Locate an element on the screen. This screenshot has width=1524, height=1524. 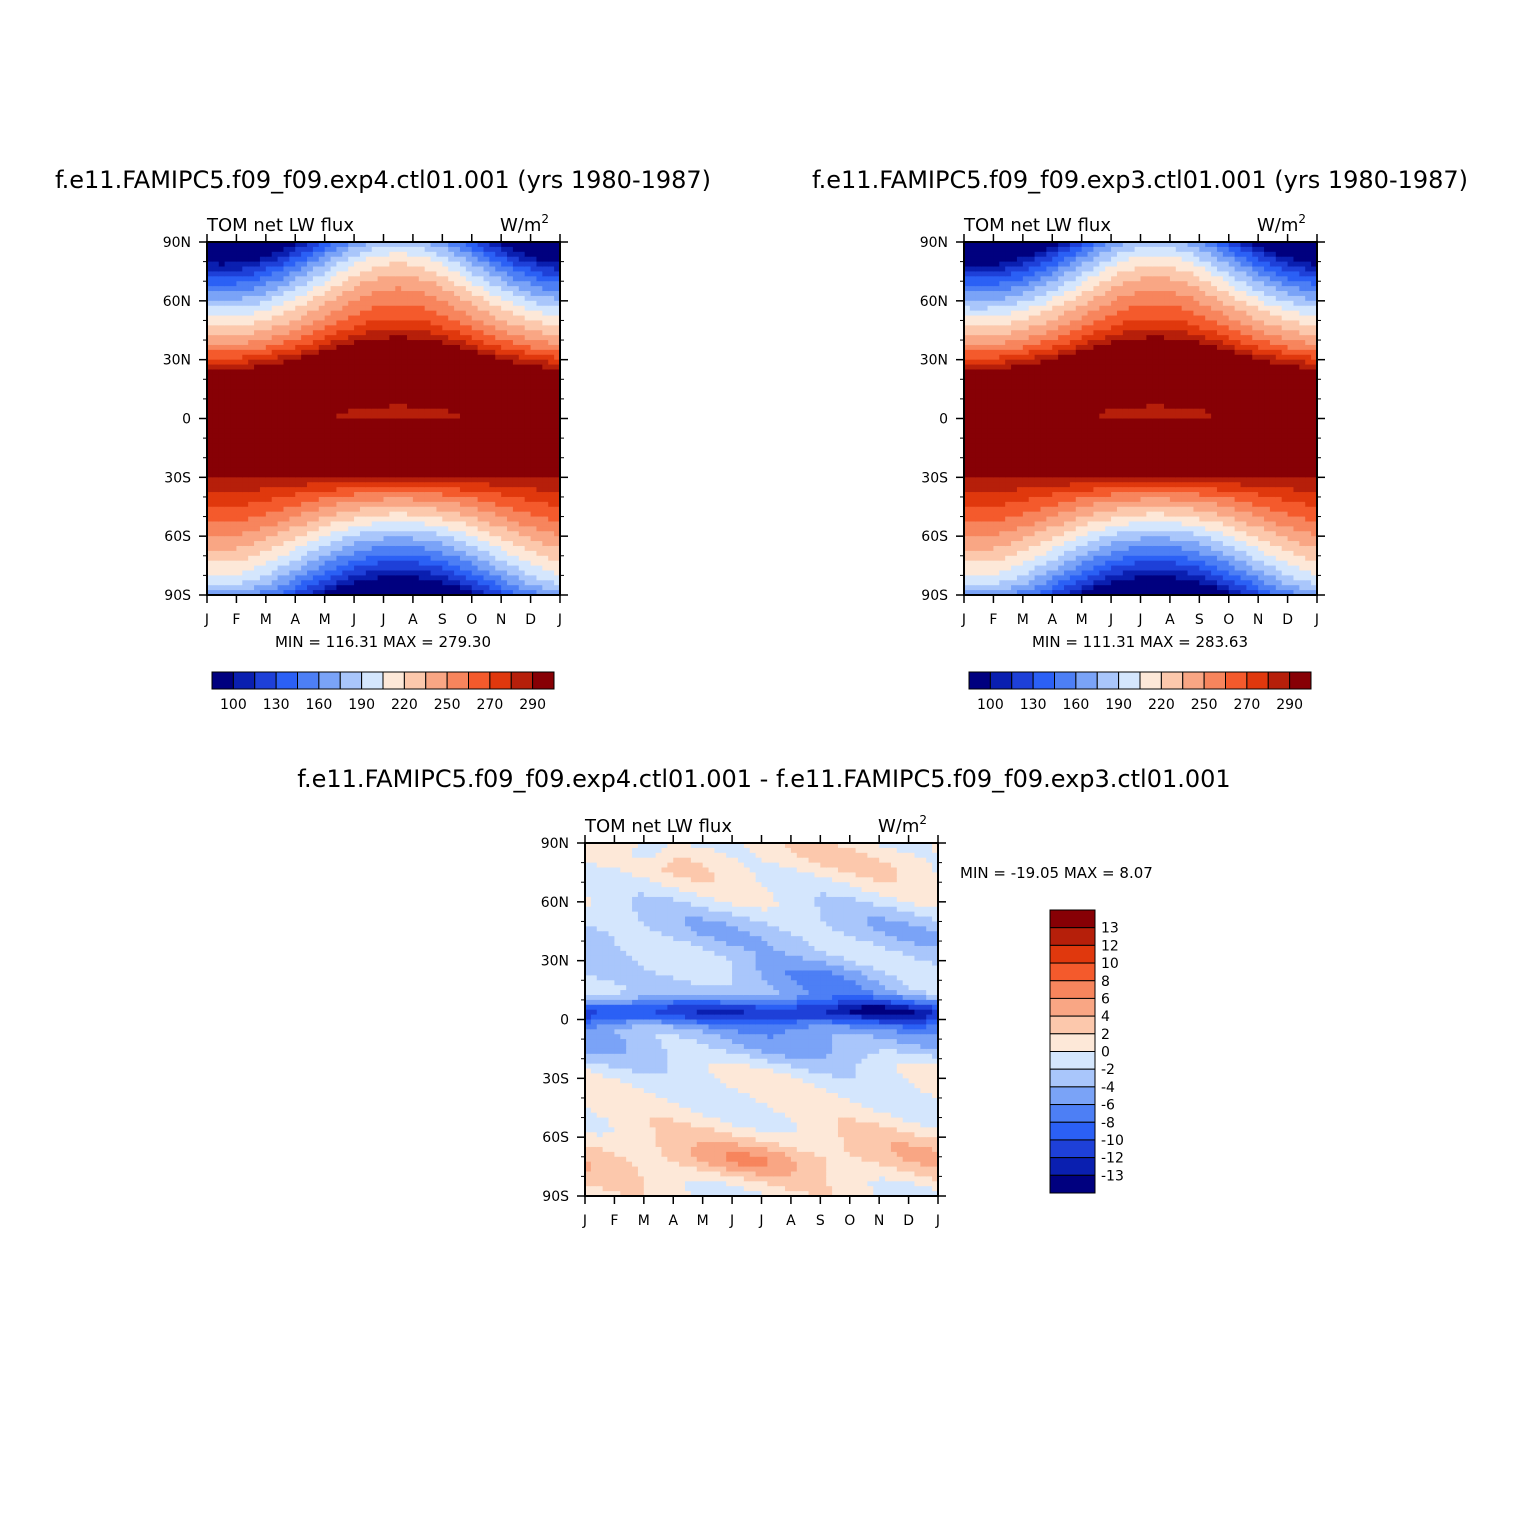
colorbar-label: 160 is located at coordinates (319, 705).